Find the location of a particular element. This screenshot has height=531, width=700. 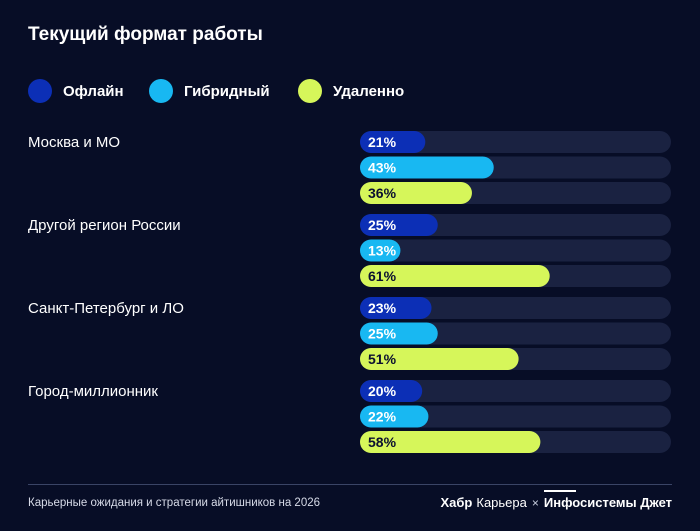

chart-title: Текущий формат работы is located at coordinates (145, 34).